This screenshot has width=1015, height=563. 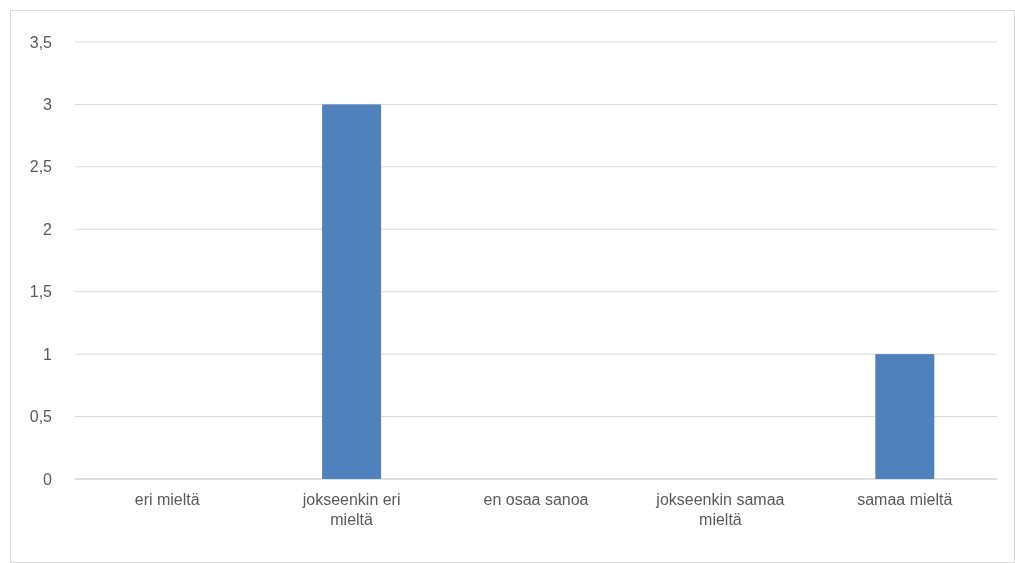 What do you see at coordinates (167, 499) in the screenshot?
I see `x-tick-label: eri mieltä` at bounding box center [167, 499].